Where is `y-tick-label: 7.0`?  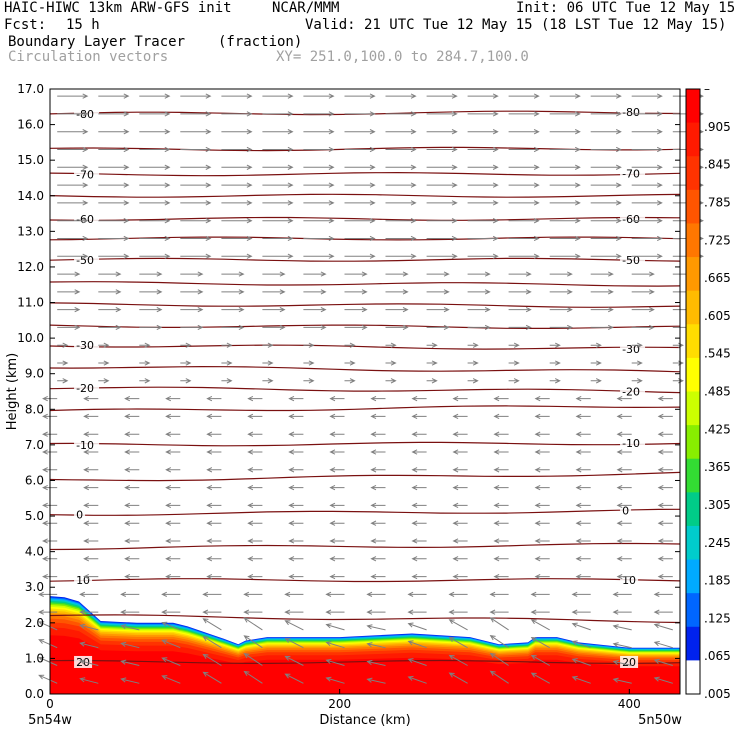
y-tick-label: 7.0 is located at coordinates (34, 445).